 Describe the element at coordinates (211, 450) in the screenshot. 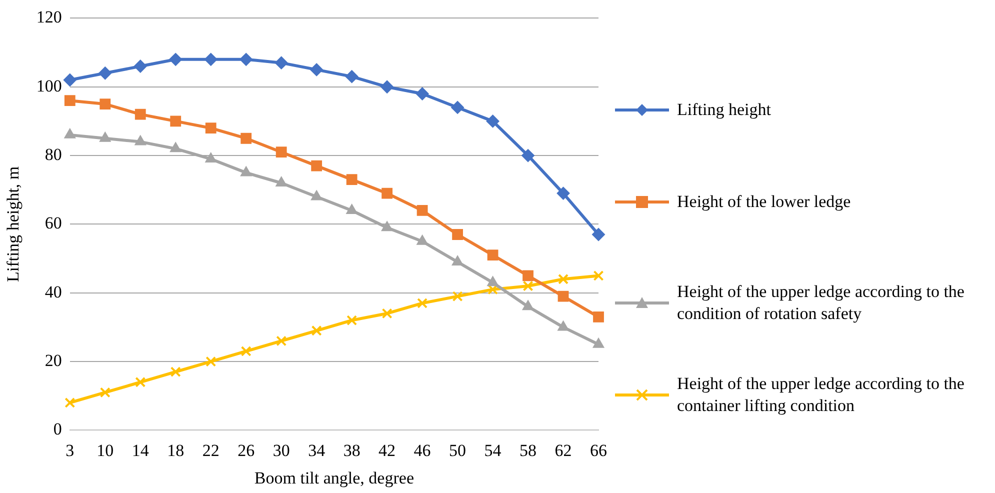

I see `x-tick-label: 22` at that location.